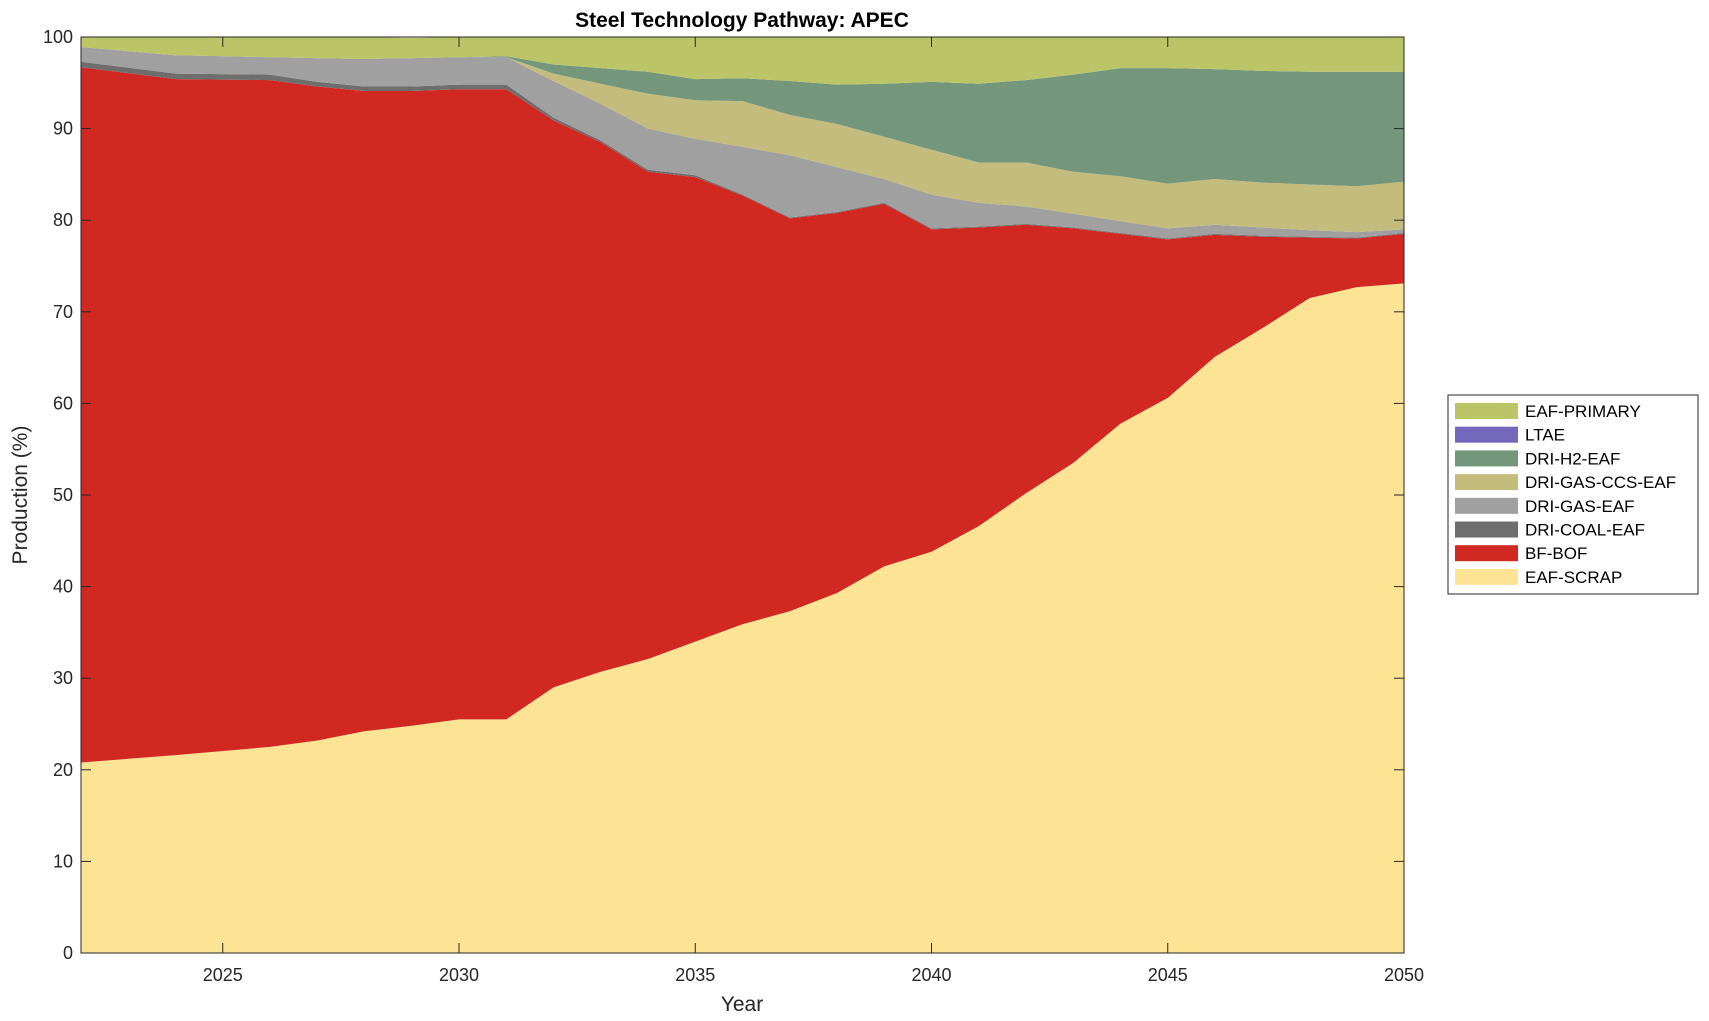 The image size is (1709, 1021). Describe the element at coordinates (1585, 530) in the screenshot. I see `legend-label-dri-coal-eaf: DRI-COAL-EAF` at that location.